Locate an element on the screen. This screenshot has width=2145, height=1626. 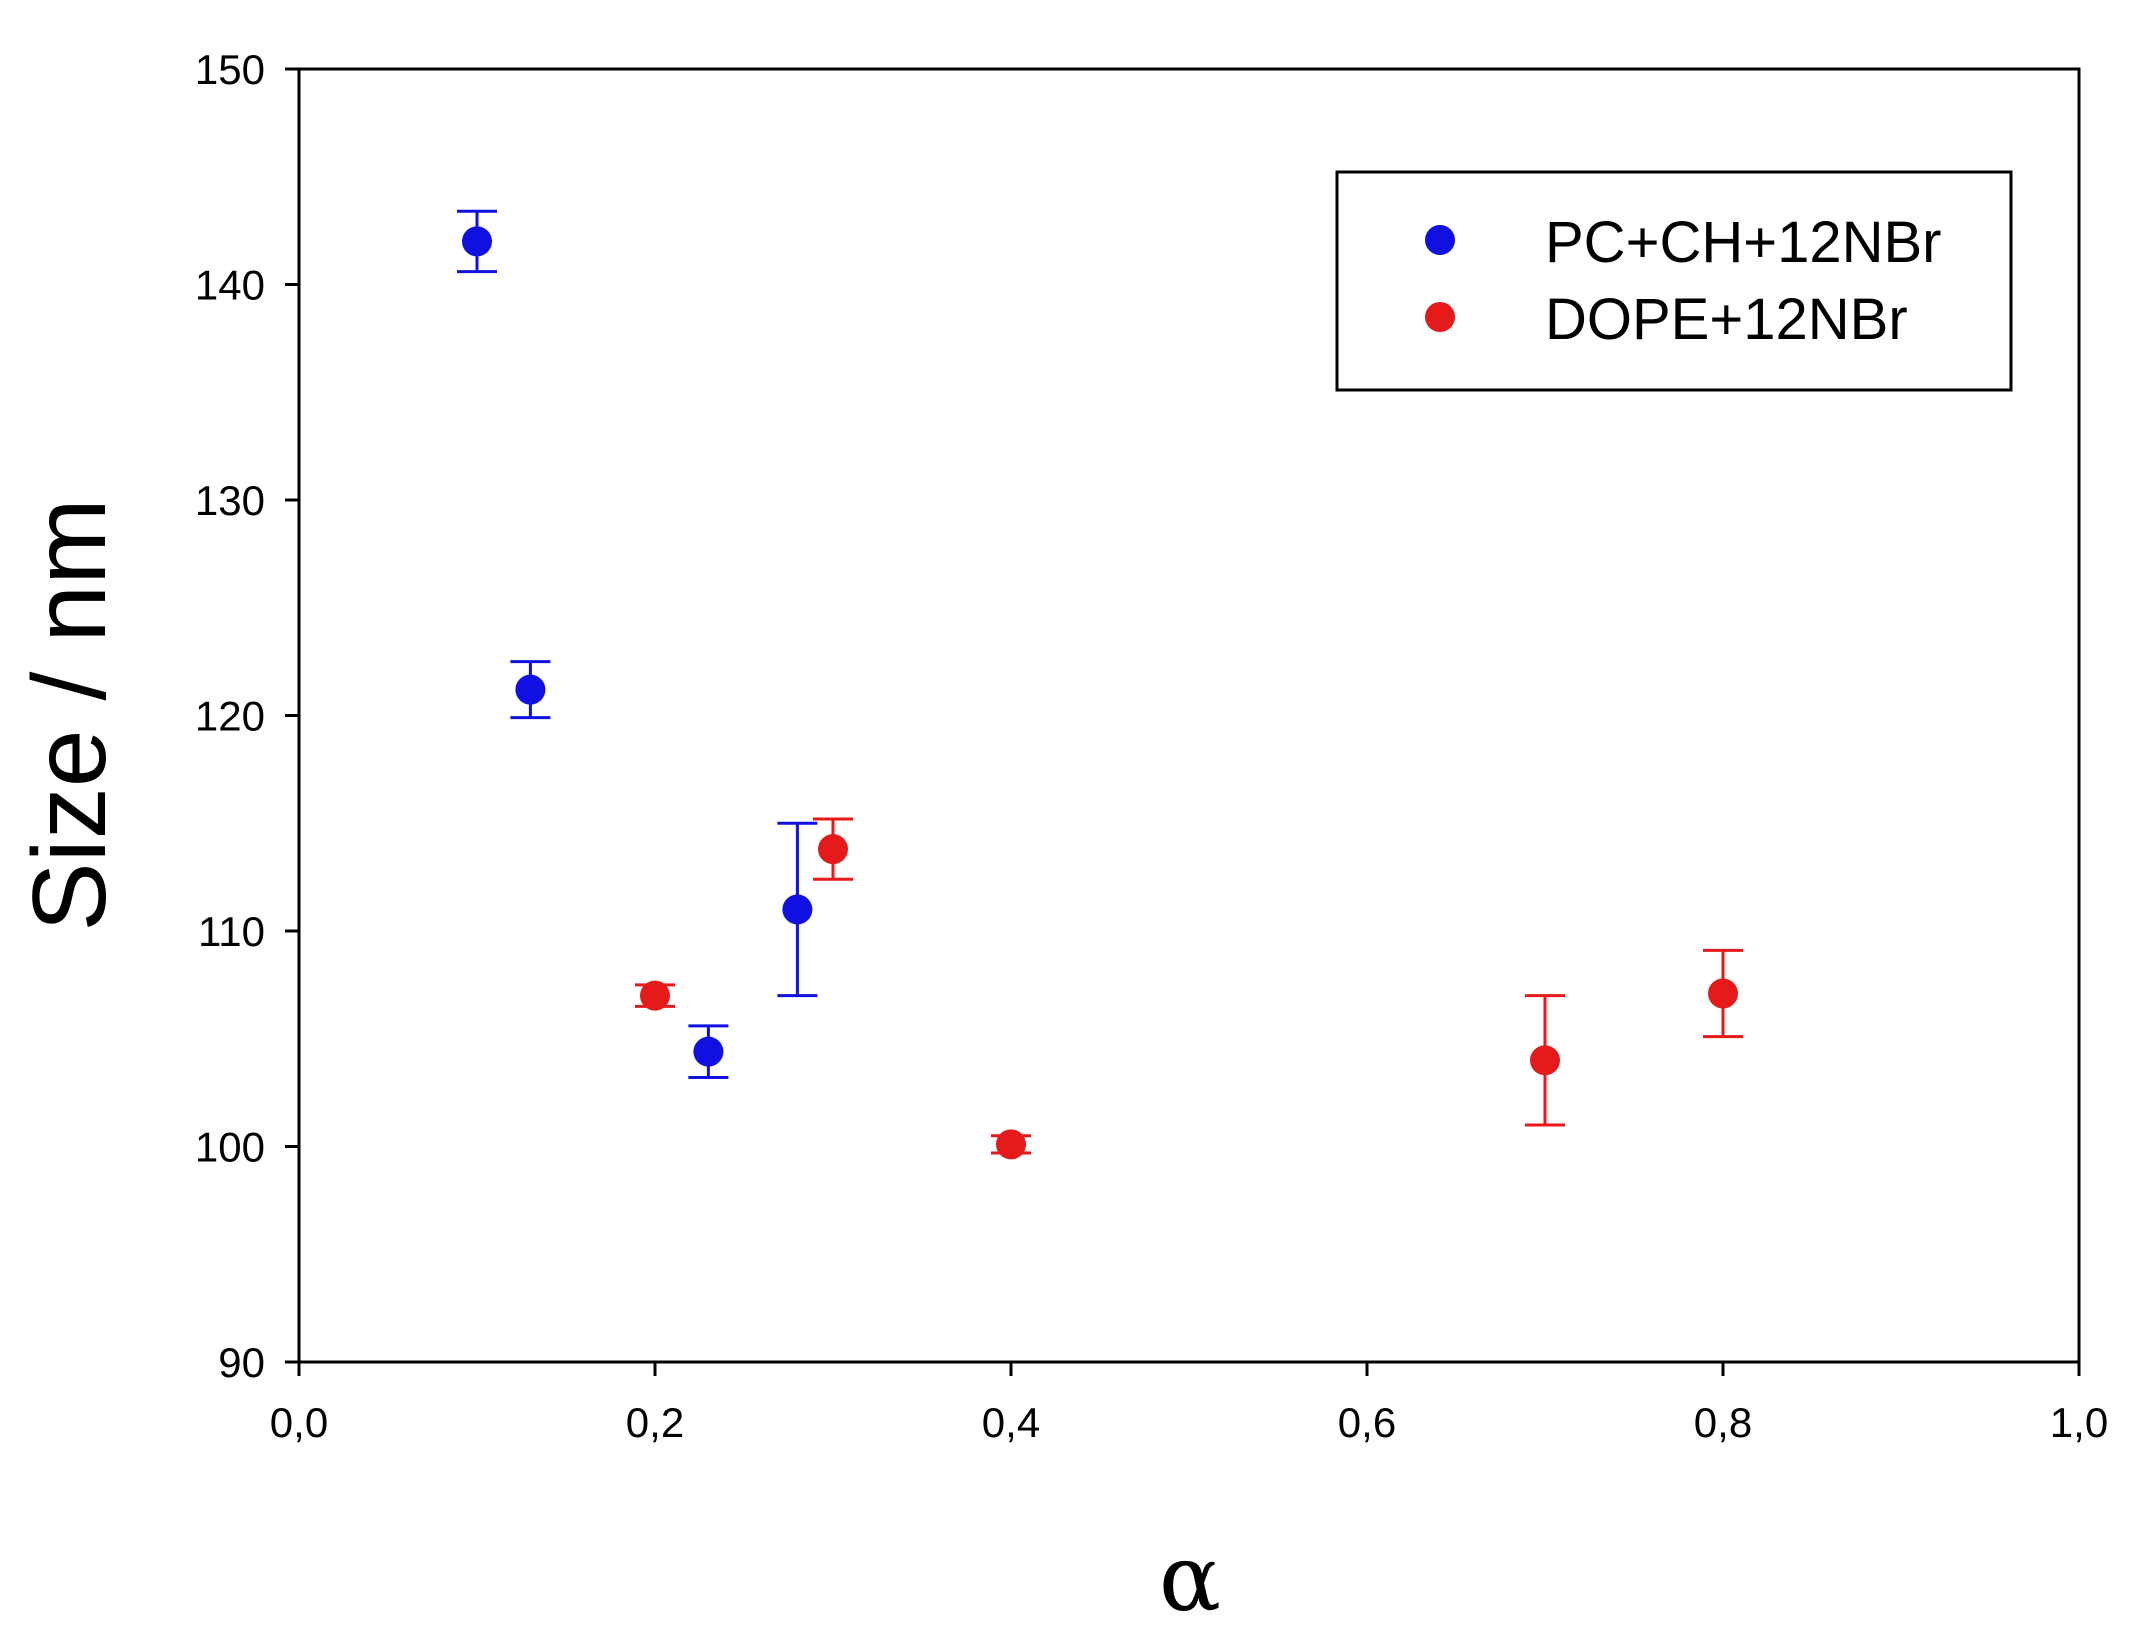
y-axis-ticks: 90 100 110 120 130 140 150 is located at coordinates (247, 716).